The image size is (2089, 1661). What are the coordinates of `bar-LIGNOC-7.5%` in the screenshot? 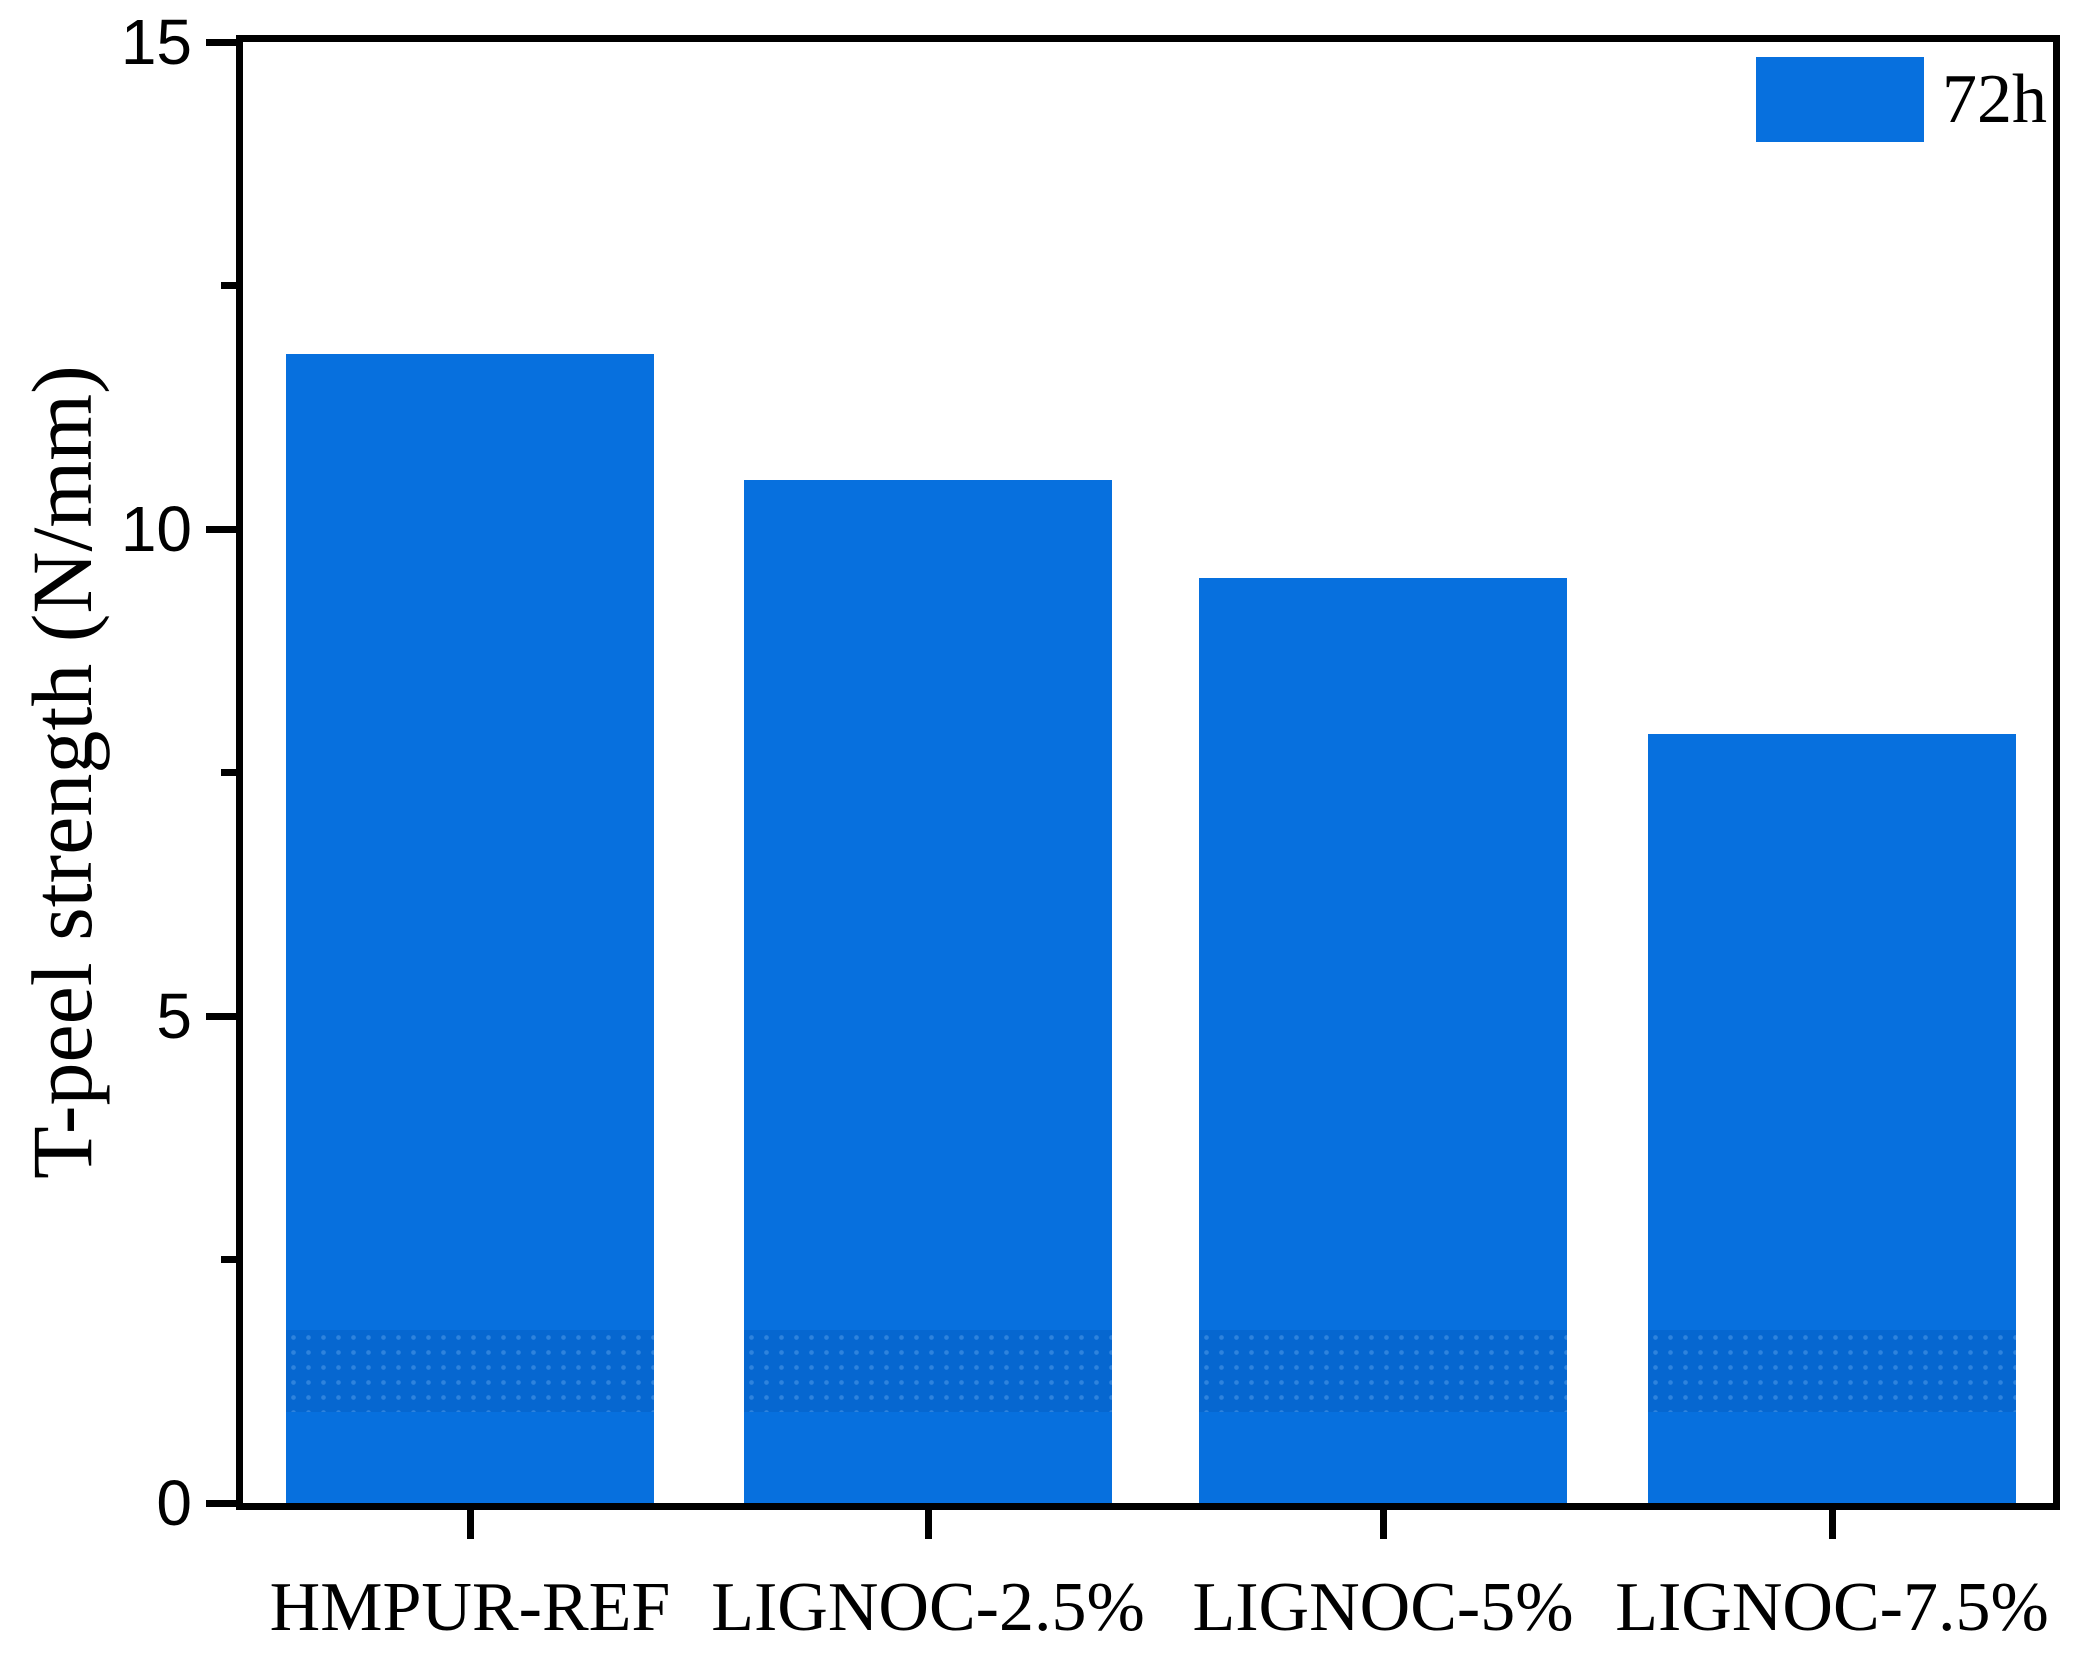 It's located at (1832, 1118).